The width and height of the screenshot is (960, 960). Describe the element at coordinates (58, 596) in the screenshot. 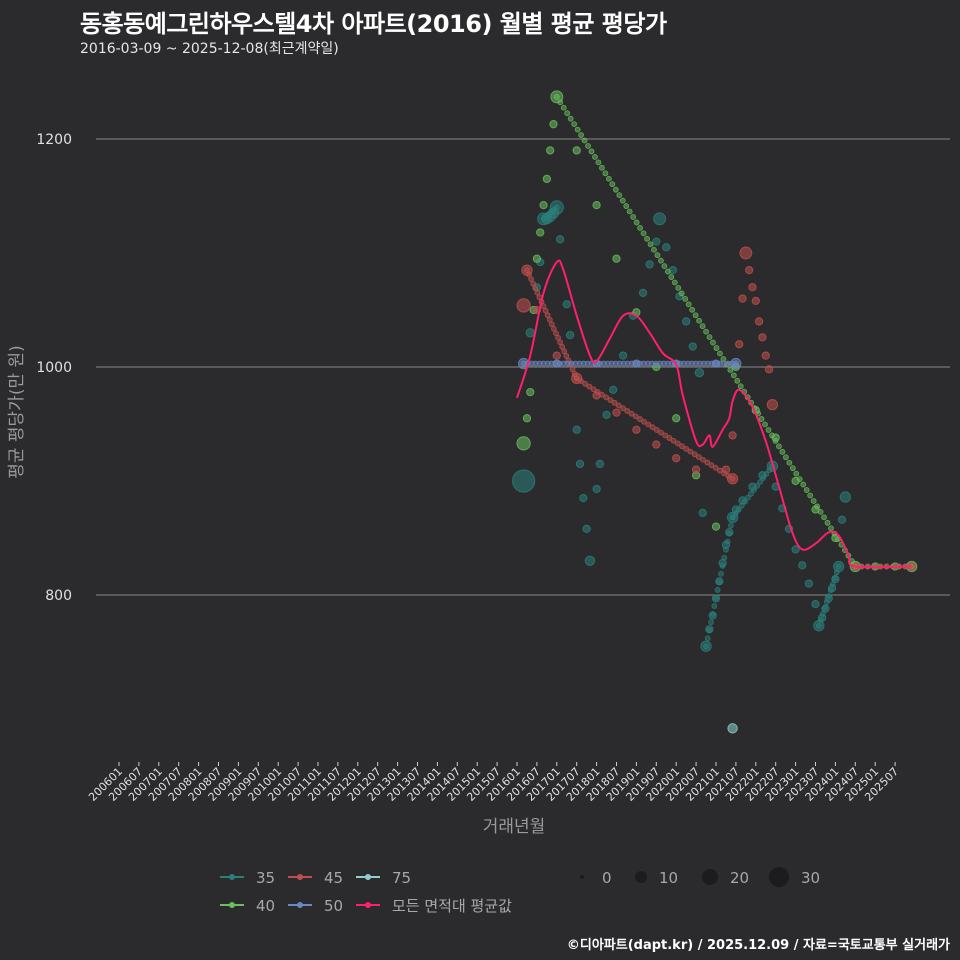

I see `y-tick-label: 800` at that location.